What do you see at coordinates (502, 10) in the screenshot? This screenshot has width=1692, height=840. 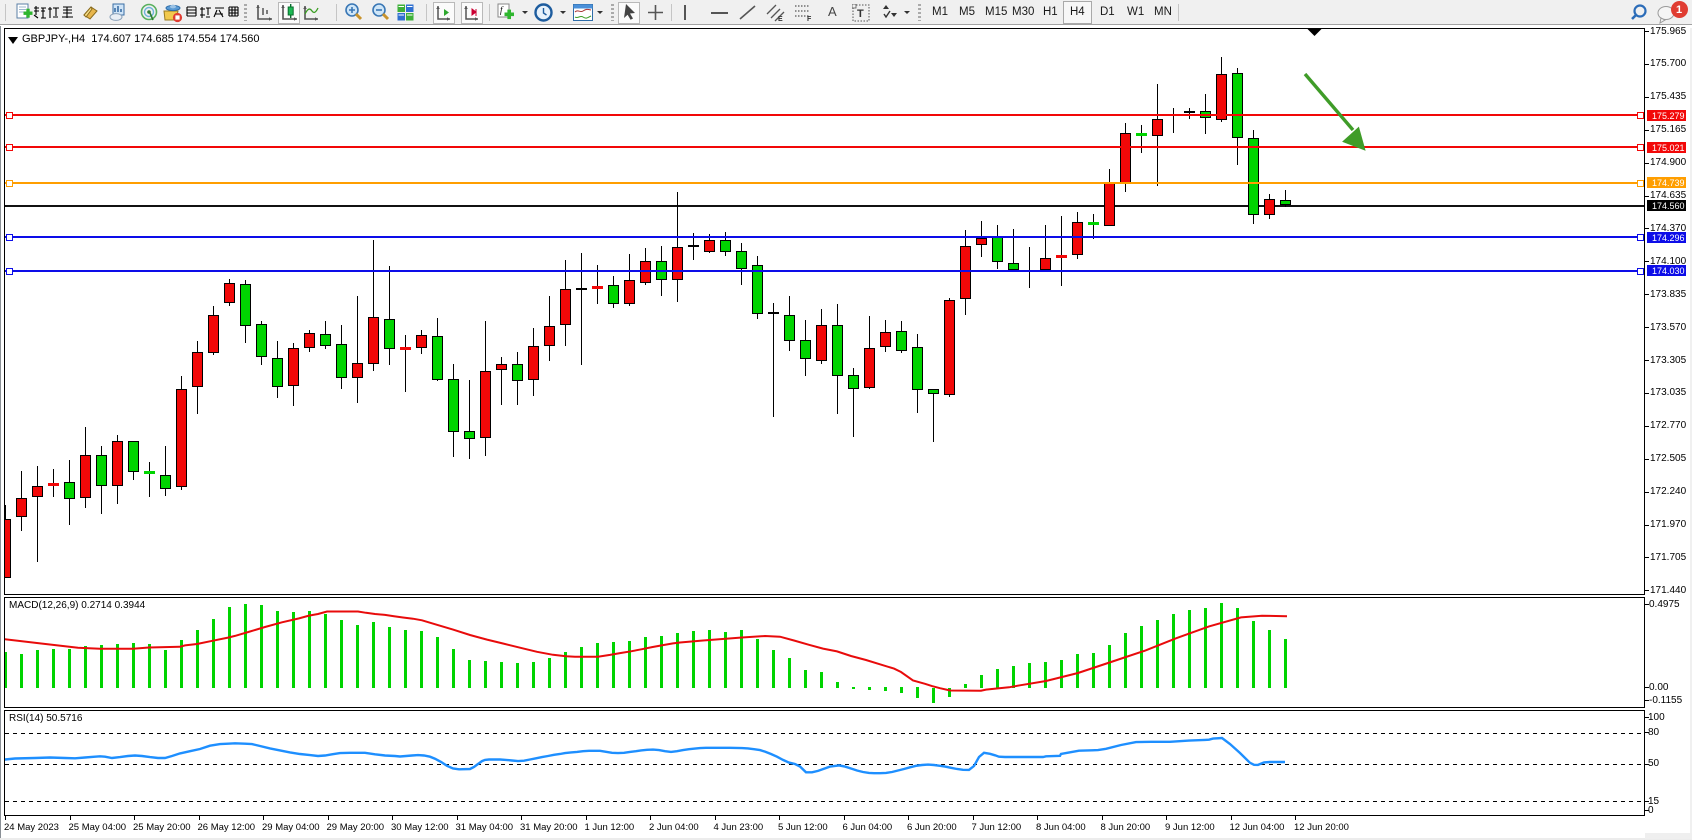 I see `svg-text: f` at bounding box center [502, 10].